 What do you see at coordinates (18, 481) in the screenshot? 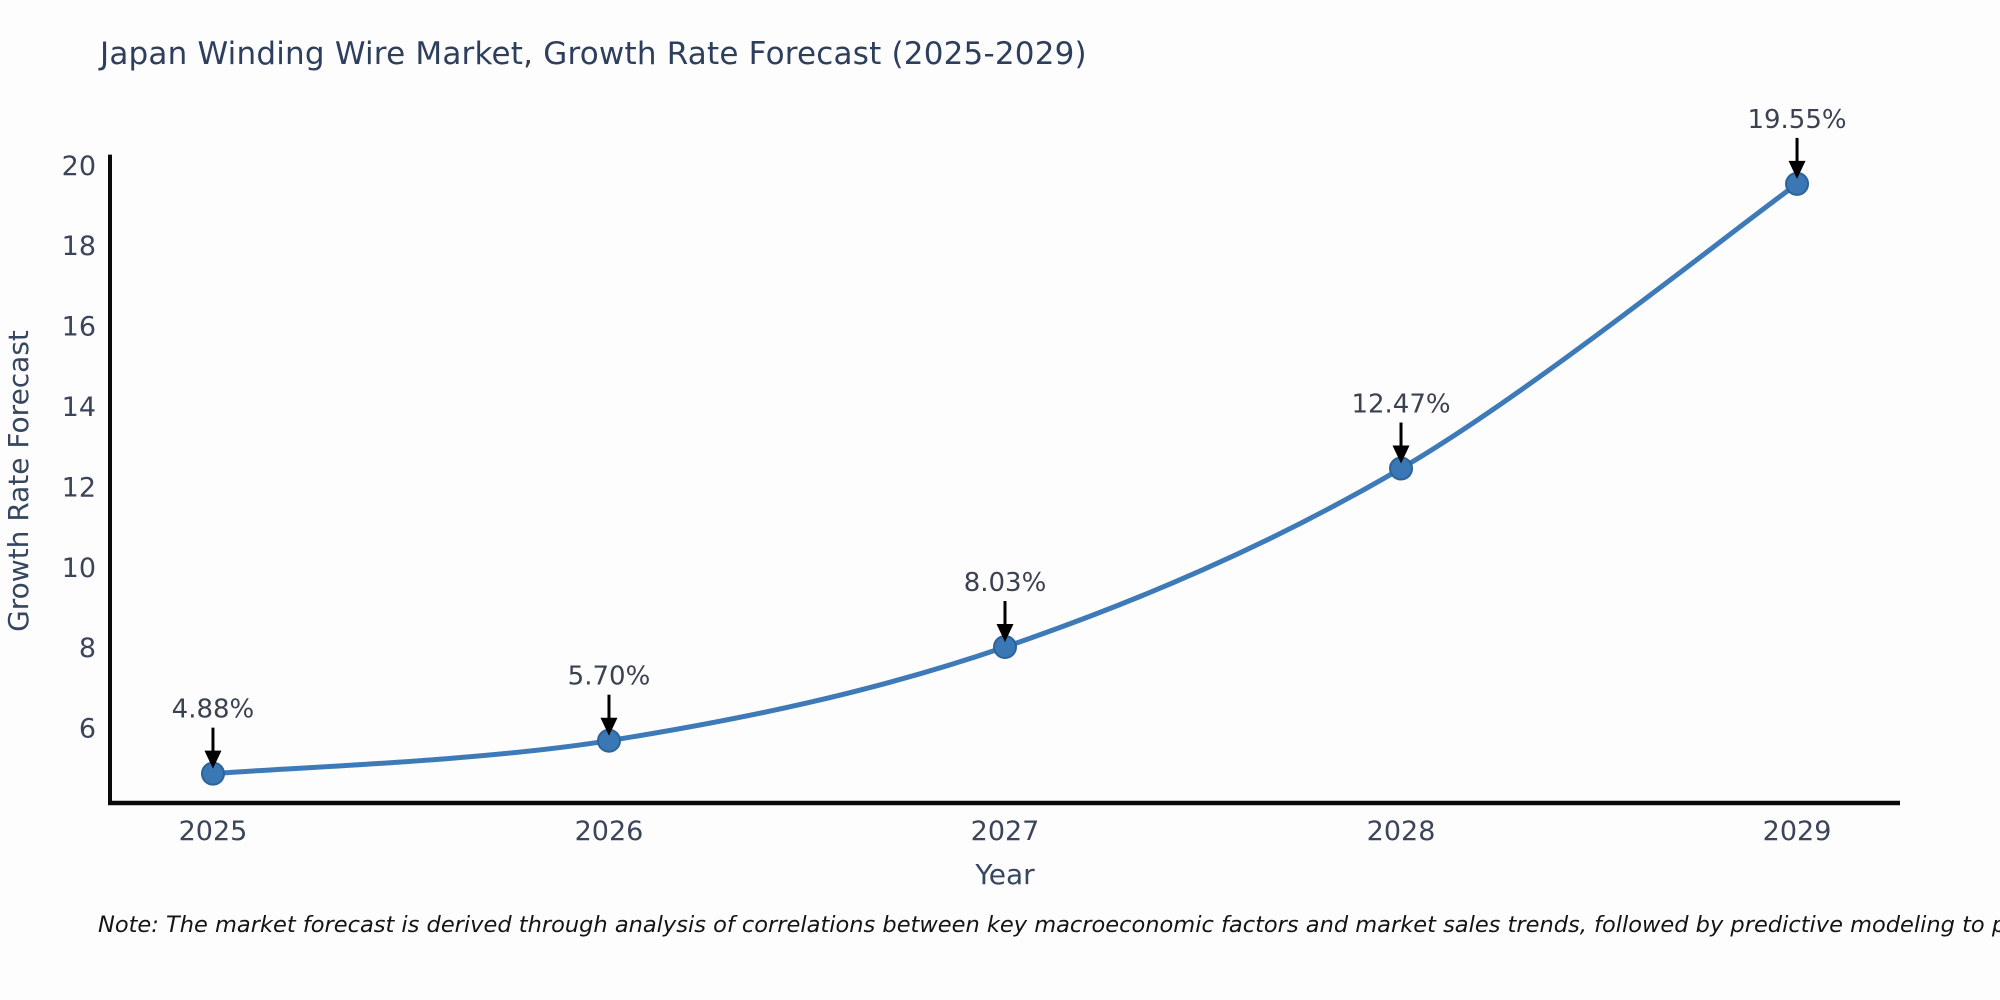
I see `y-axis-title: Growth Rate Forecast` at bounding box center [18, 481].